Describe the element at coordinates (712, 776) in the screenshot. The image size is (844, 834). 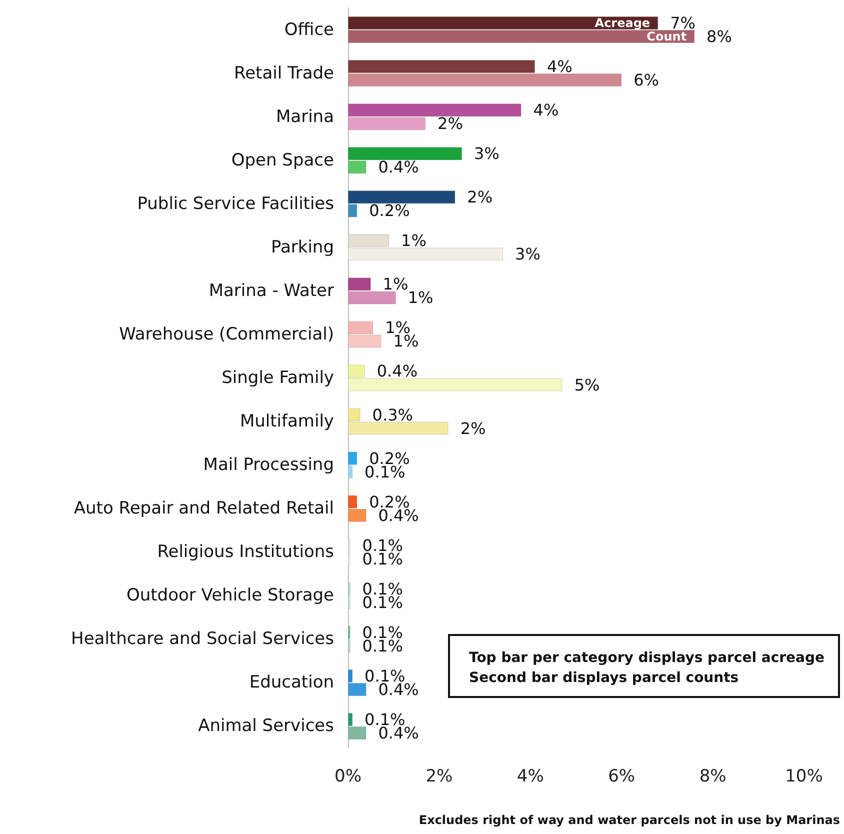
I see `x-tick-label: 8%` at that location.